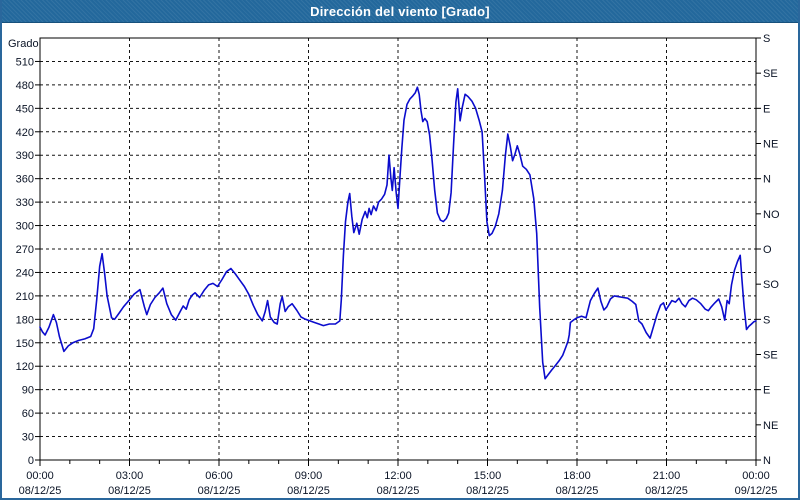  I want to click on y-axis-tick-label: 120, so click(25, 367).